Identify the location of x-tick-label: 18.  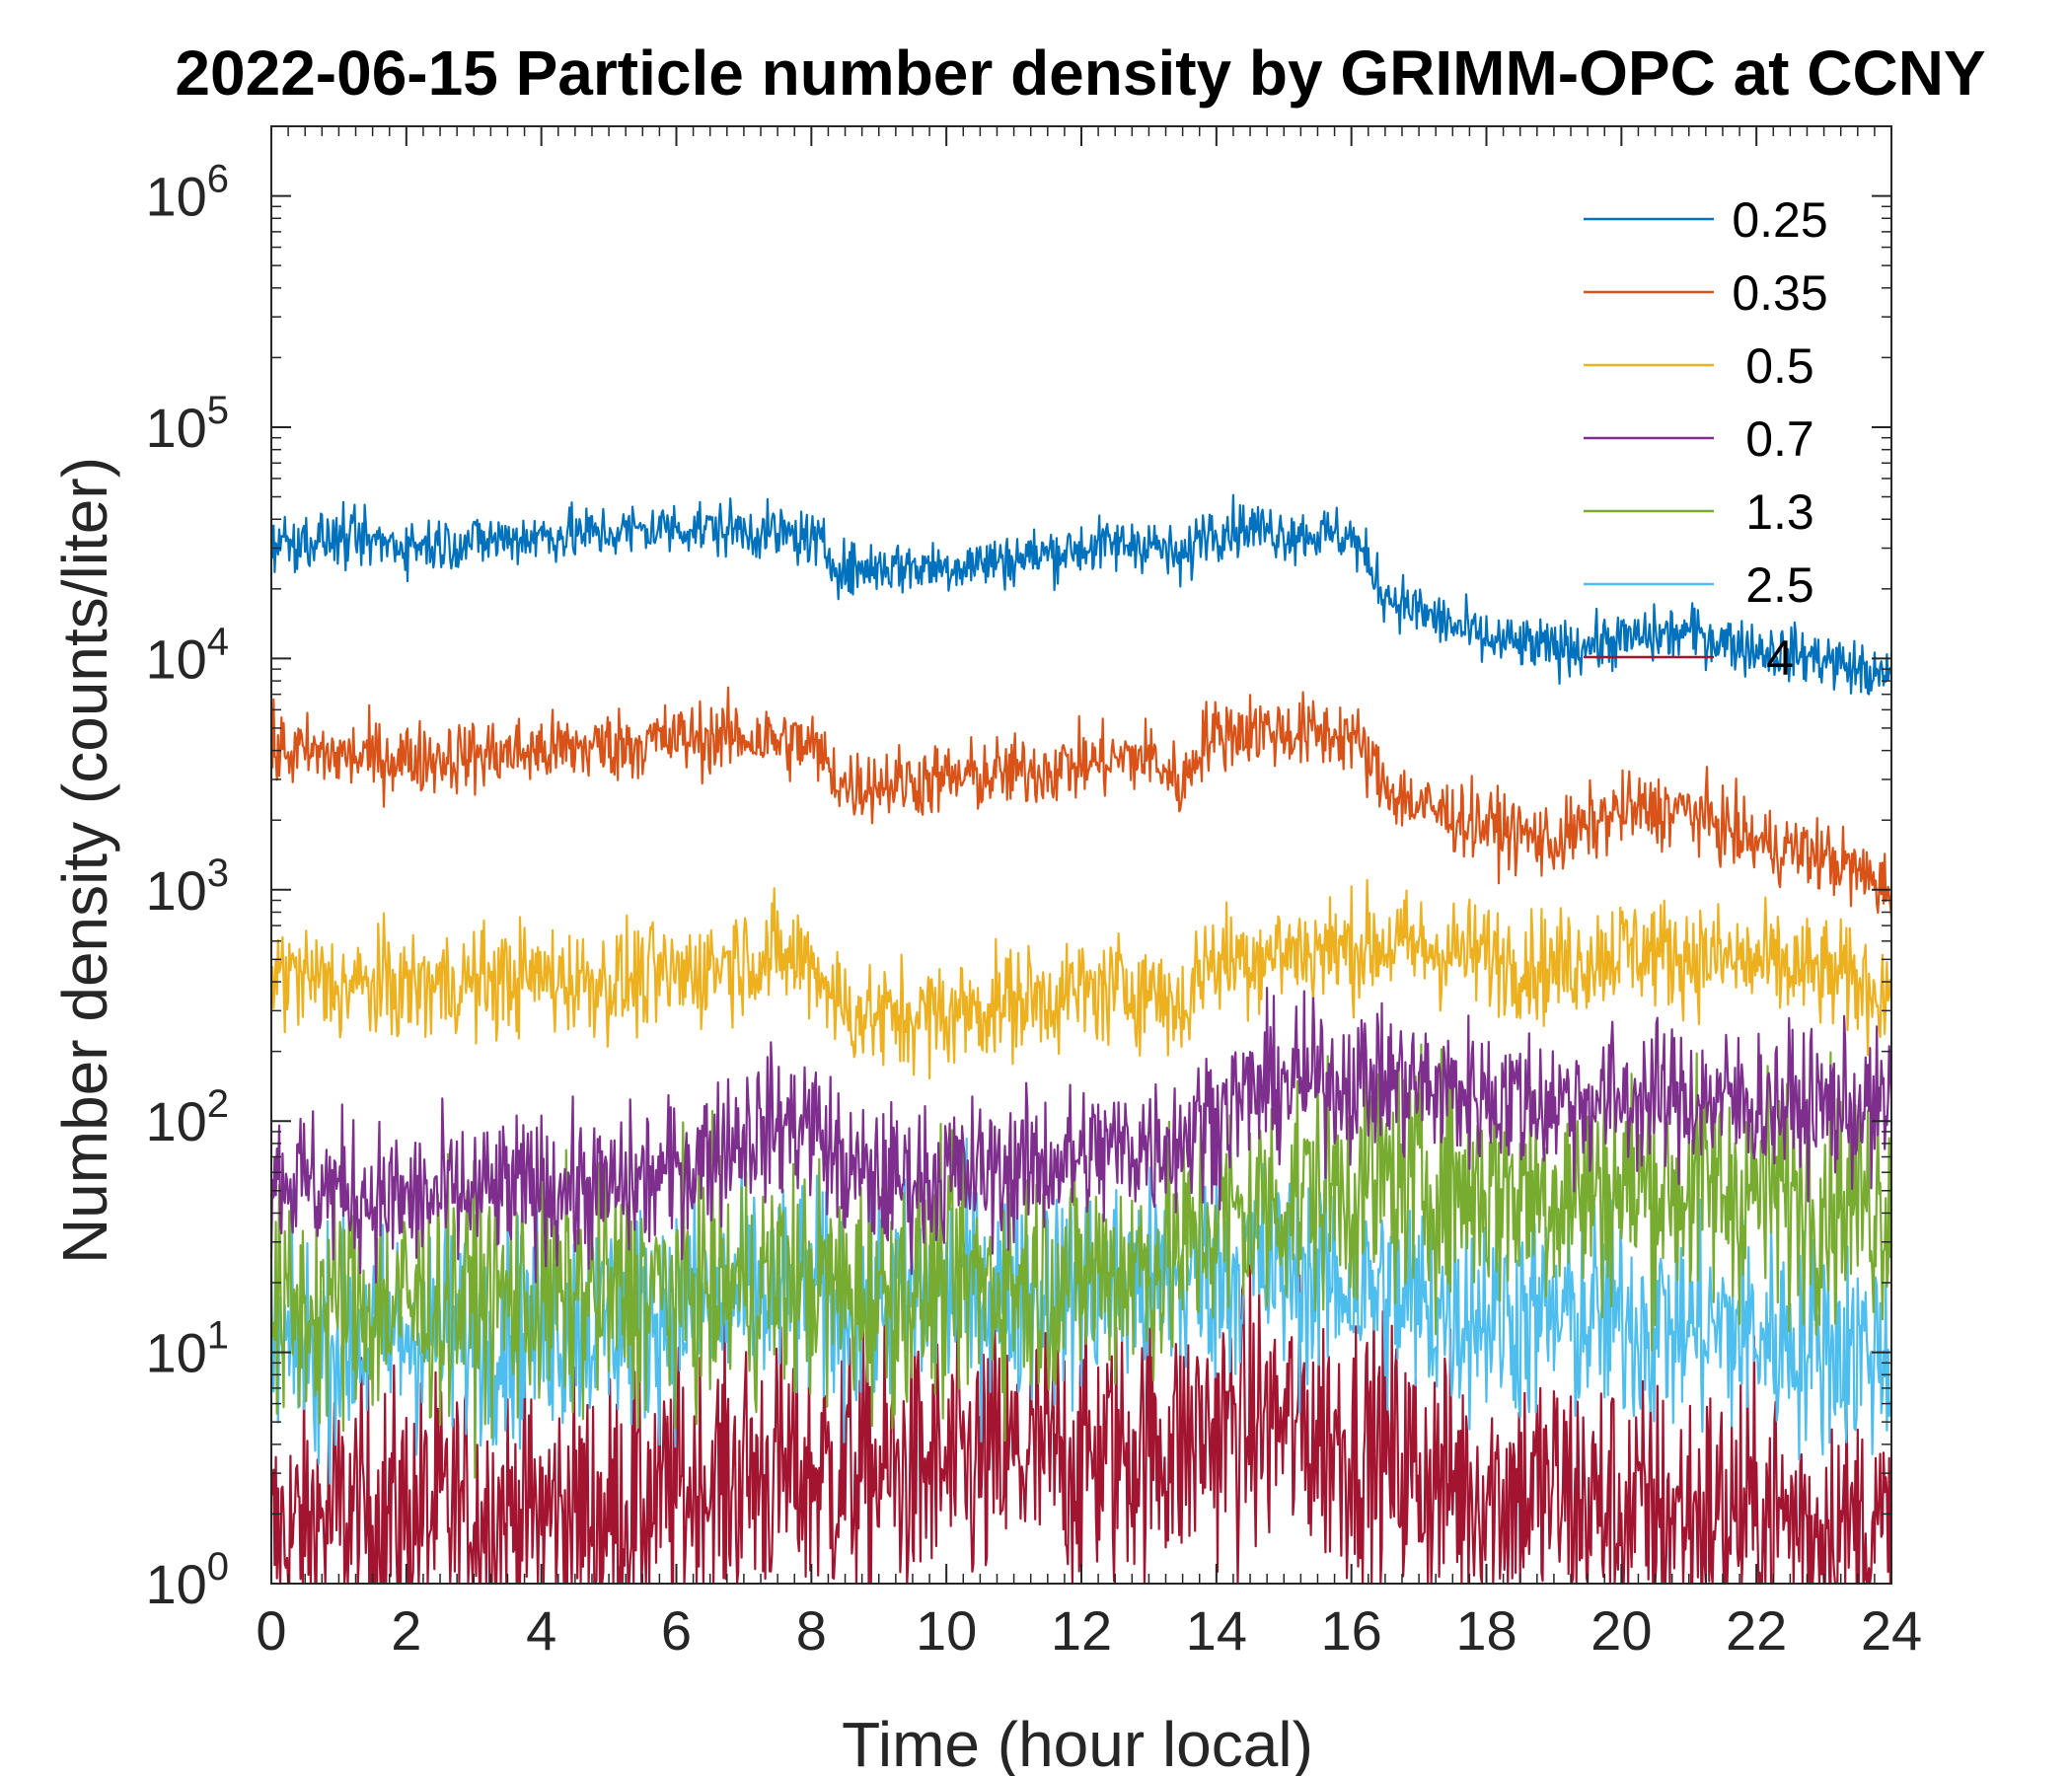
(1486, 1631).